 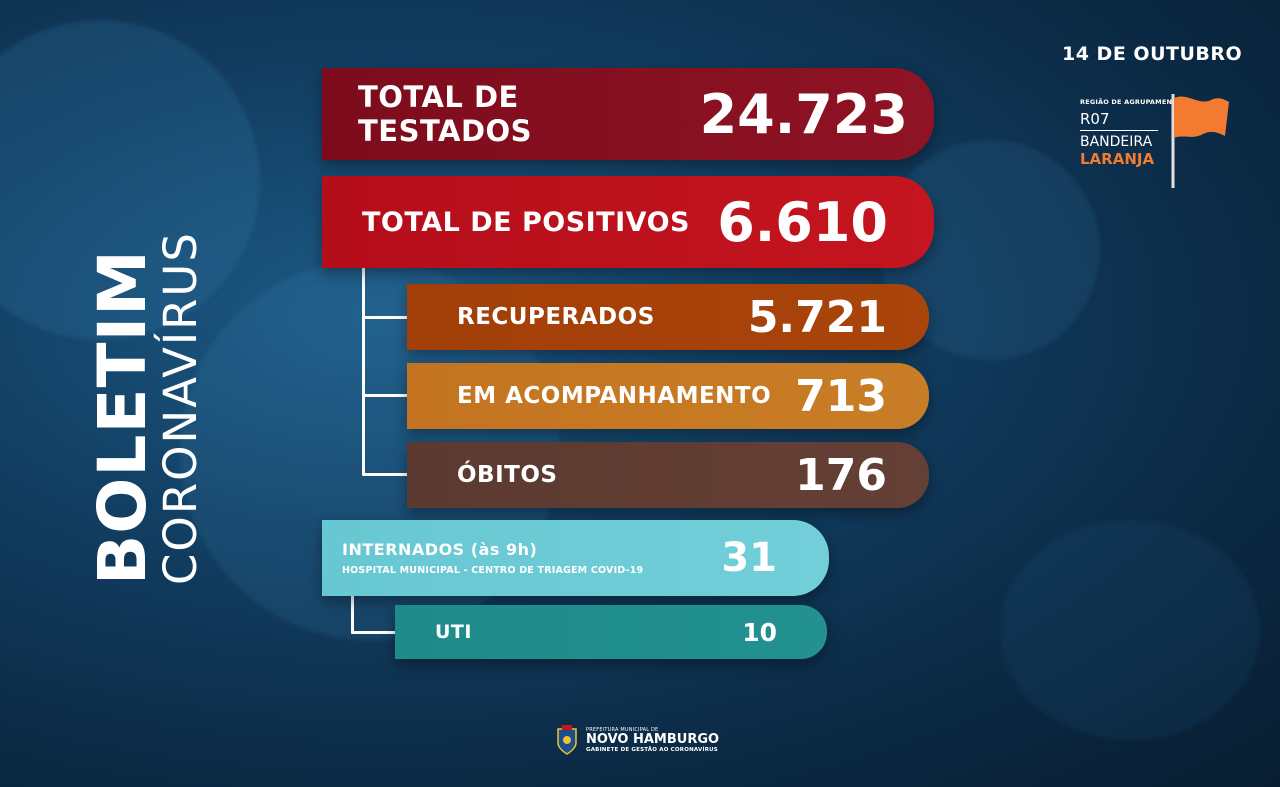 I want to click on bandeira-color-label: LARANJA, so click(x=1117, y=159).